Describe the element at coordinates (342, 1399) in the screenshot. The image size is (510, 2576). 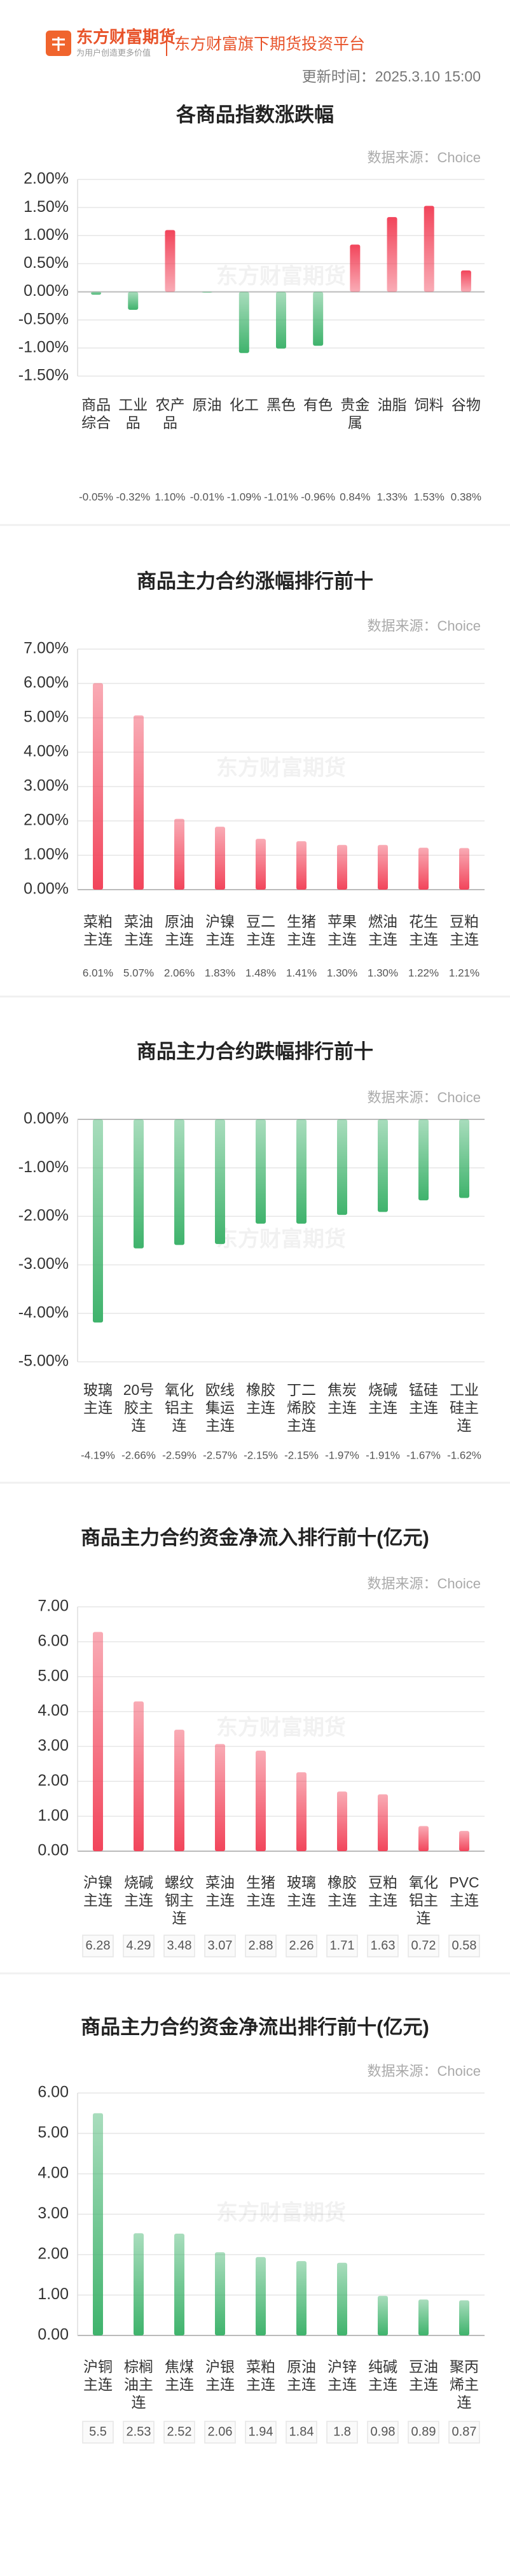
I see `x-tick-label: 焦炭主连` at that location.